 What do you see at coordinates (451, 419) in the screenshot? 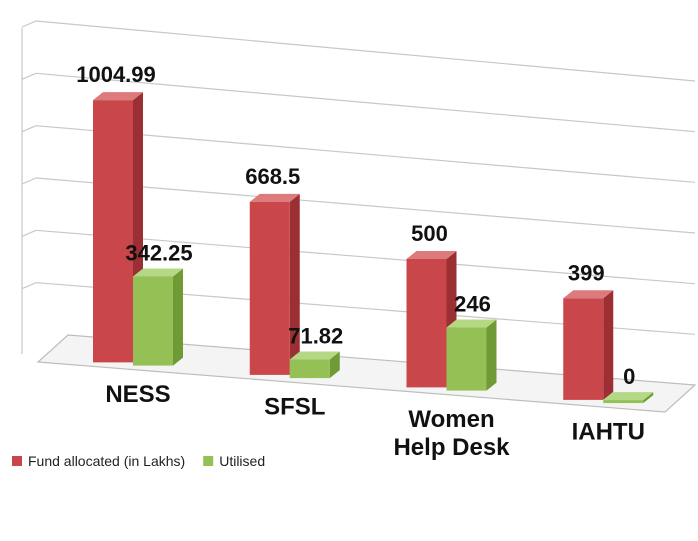
I see `category-label: Women` at bounding box center [451, 419].